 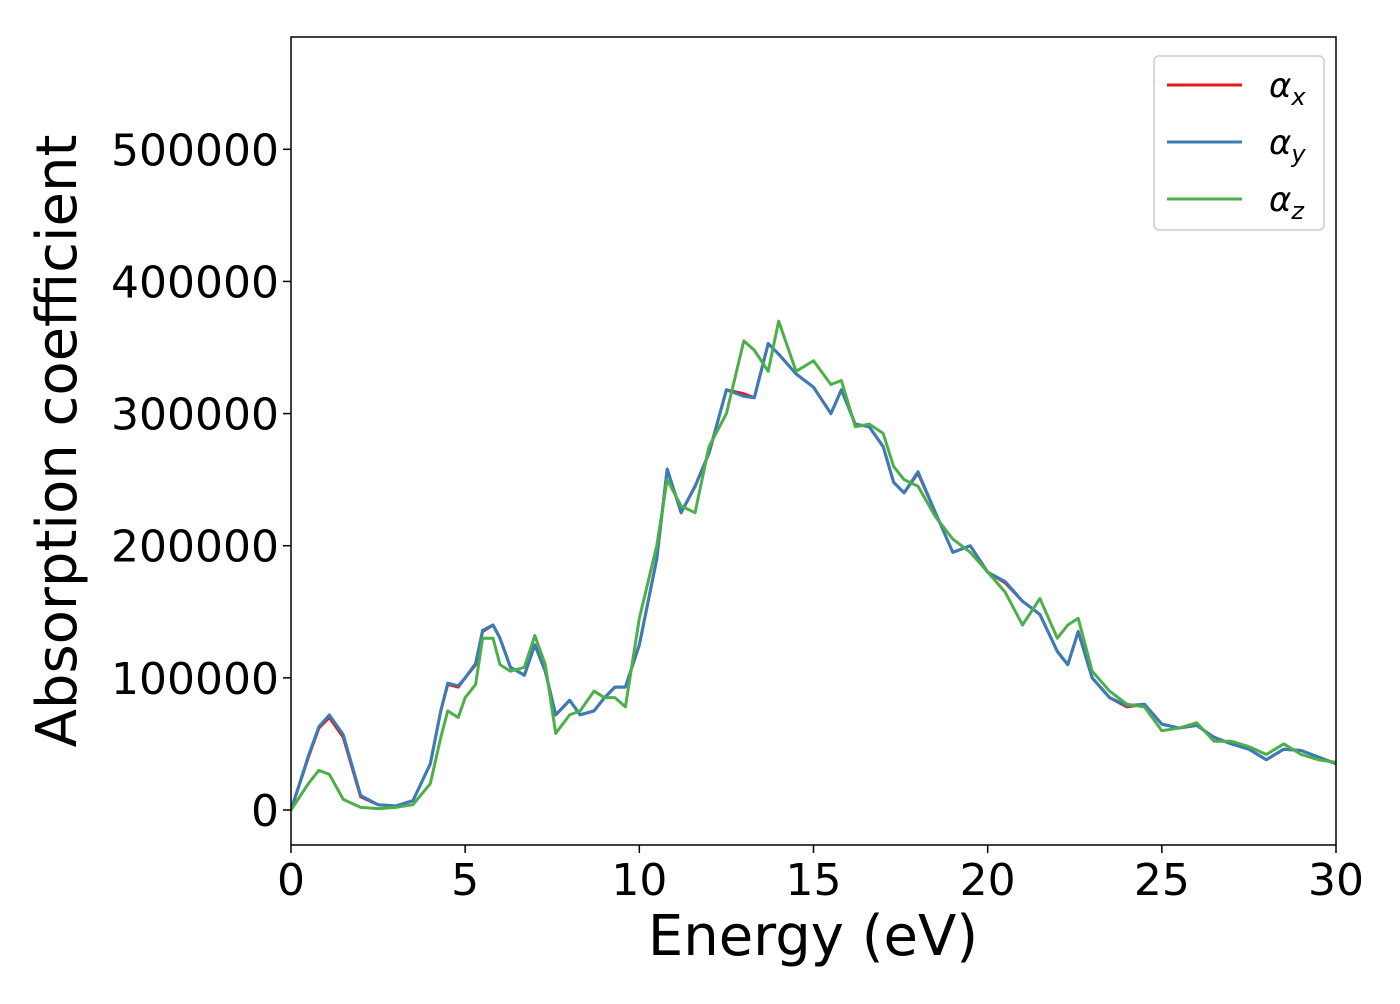 What do you see at coordinates (639, 880) in the screenshot?
I see `x-tick-label: 10` at bounding box center [639, 880].